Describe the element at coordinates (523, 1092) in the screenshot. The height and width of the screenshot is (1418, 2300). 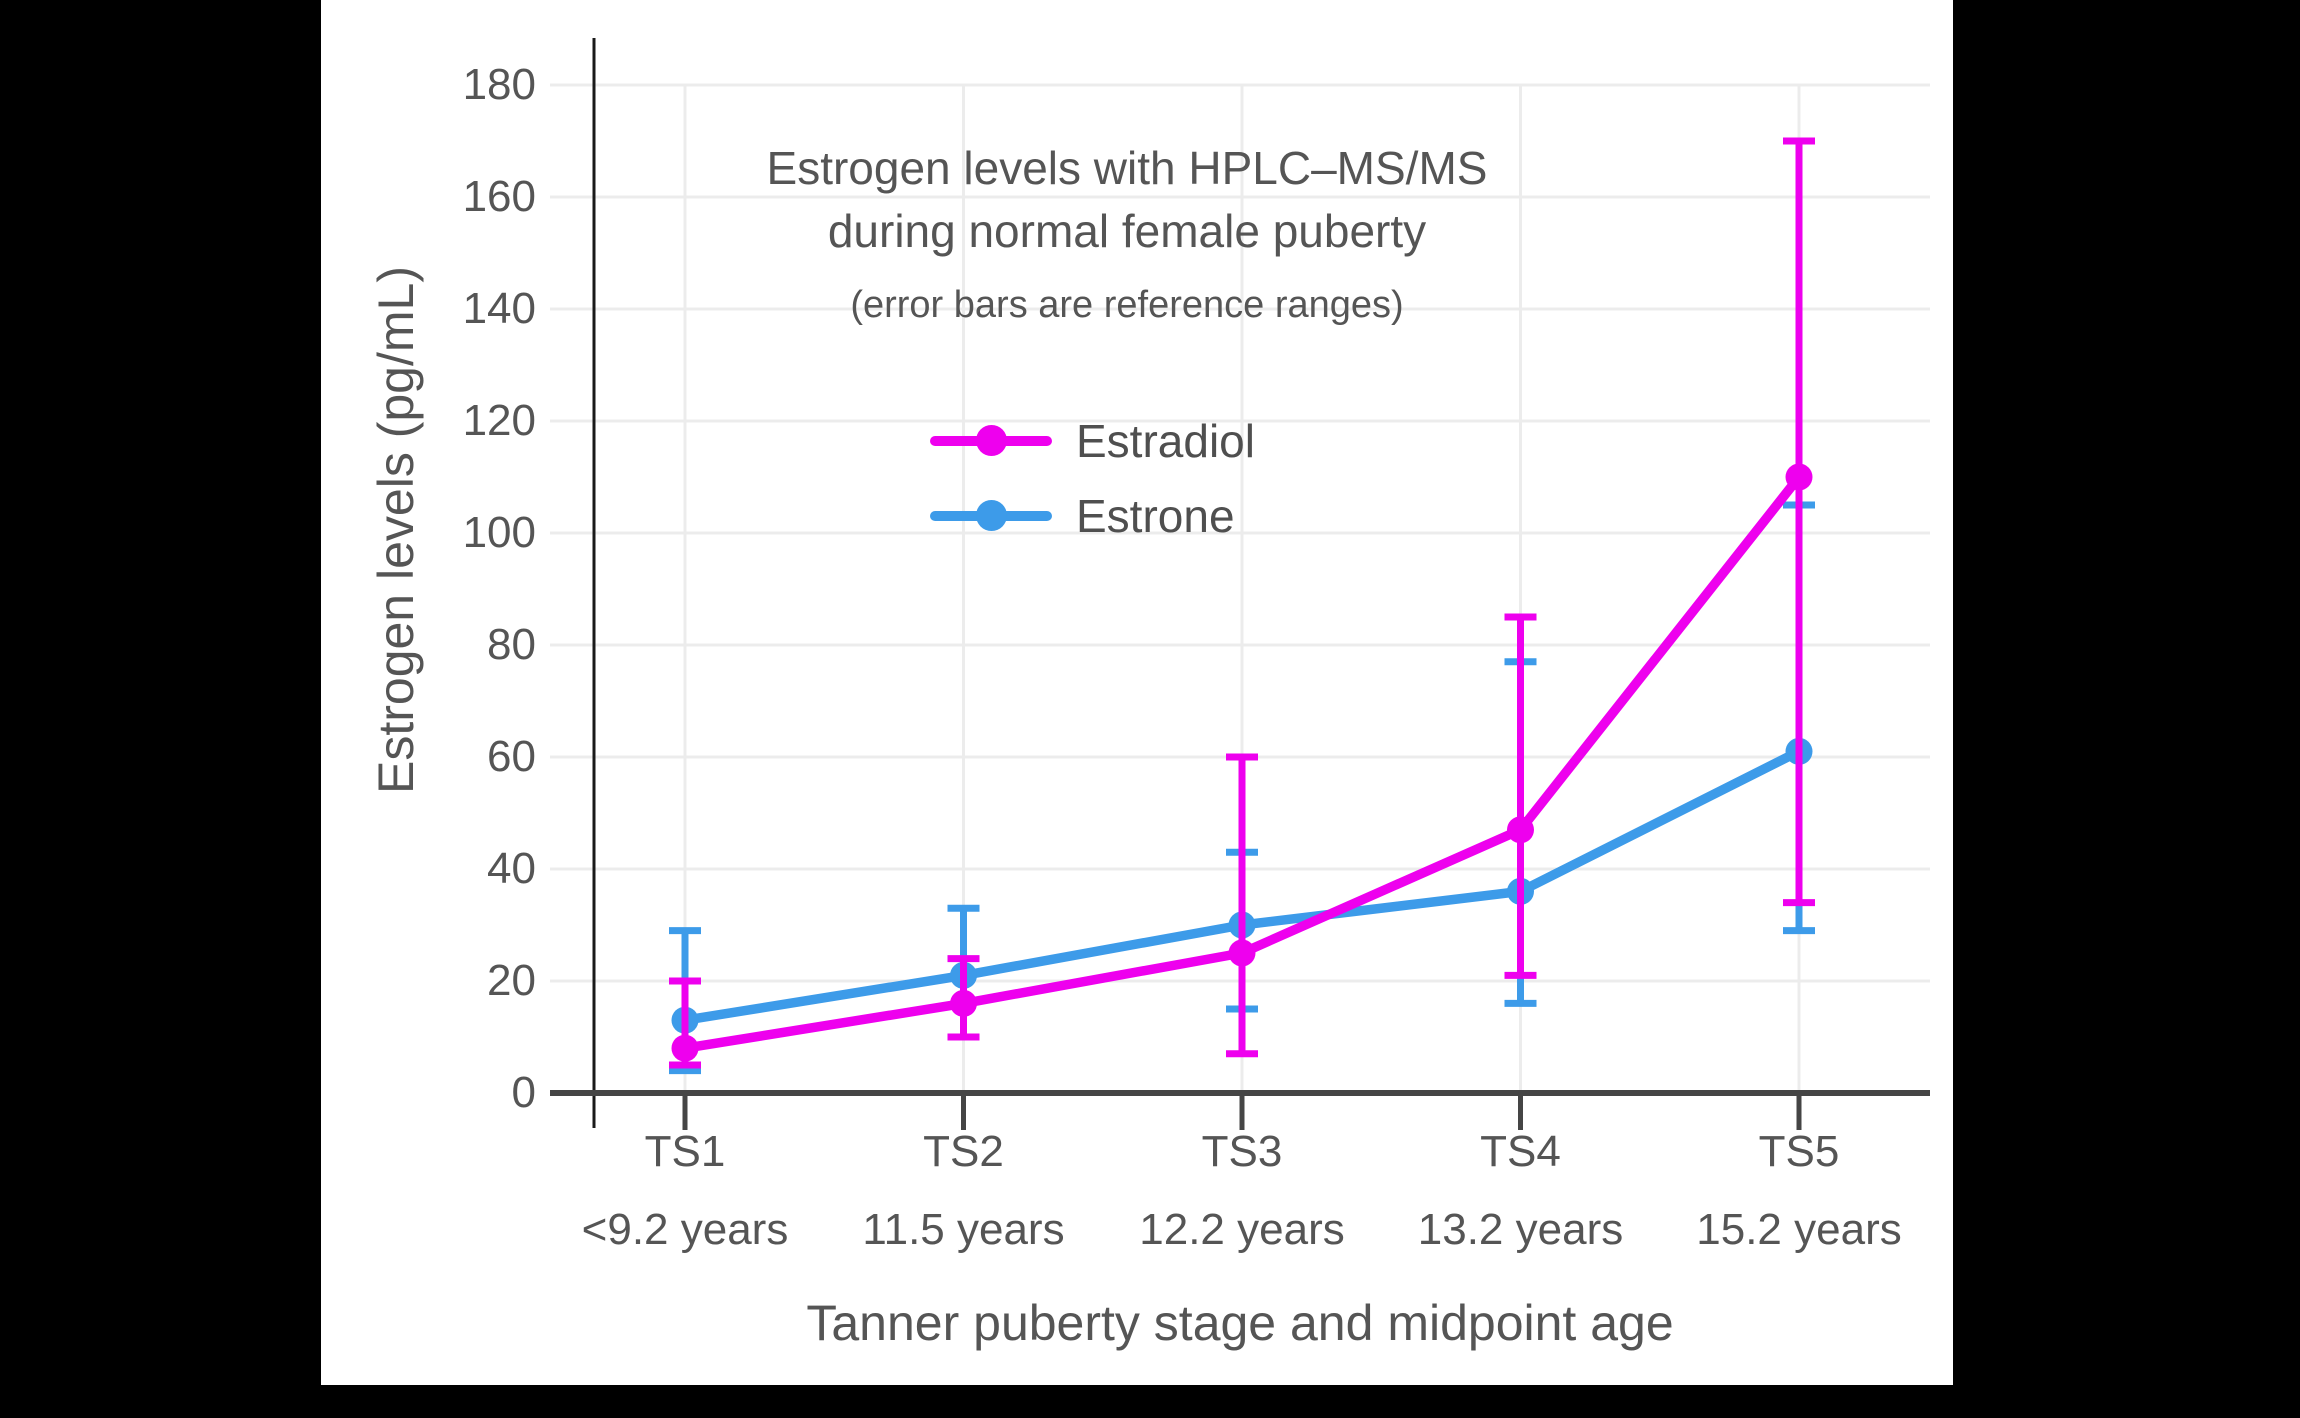
I see `y-tick-label-0: 0` at that location.